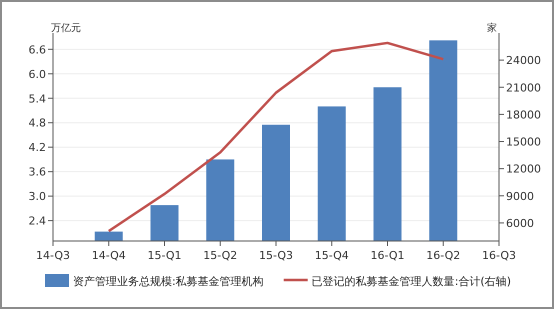 The height and width of the screenshot is (309, 554). Describe the element at coordinates (109, 255) in the screenshot. I see `x-tick-label: 14-Q4` at that location.